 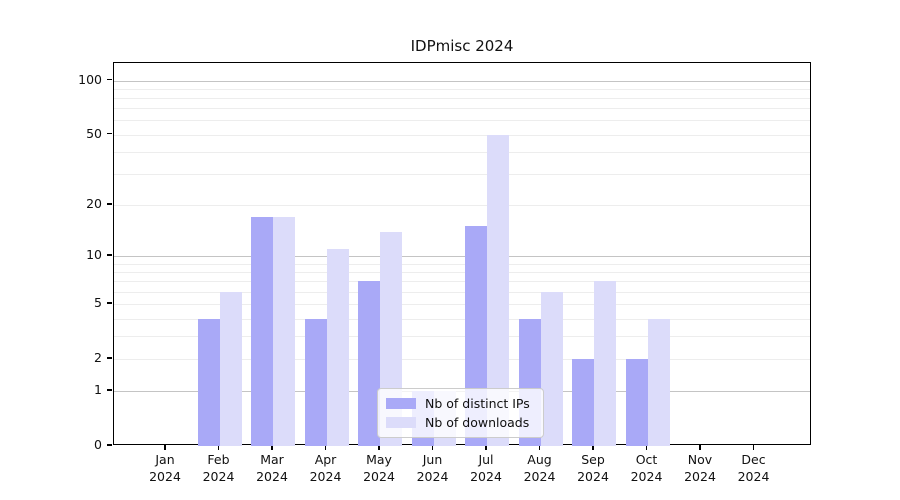 What do you see at coordinates (218, 468) in the screenshot?
I see `x-tick-label-feb: Feb 2024` at bounding box center [218, 468].